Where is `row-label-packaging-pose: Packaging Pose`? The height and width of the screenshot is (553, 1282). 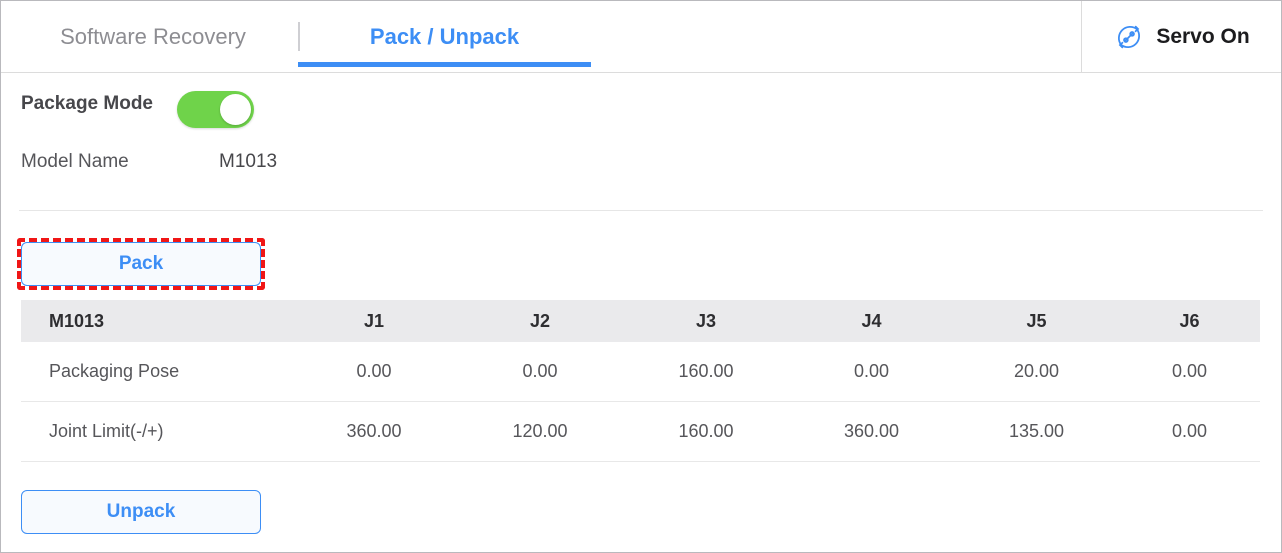 row-label-packaging-pose: Packaging Pose is located at coordinates (114, 371).